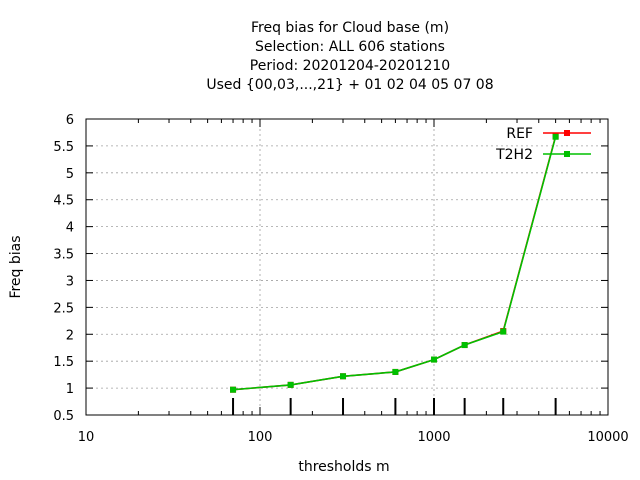 The width and height of the screenshot is (640, 480). What do you see at coordinates (394, 406) in the screenshot?
I see `count-bars` at bounding box center [394, 406].